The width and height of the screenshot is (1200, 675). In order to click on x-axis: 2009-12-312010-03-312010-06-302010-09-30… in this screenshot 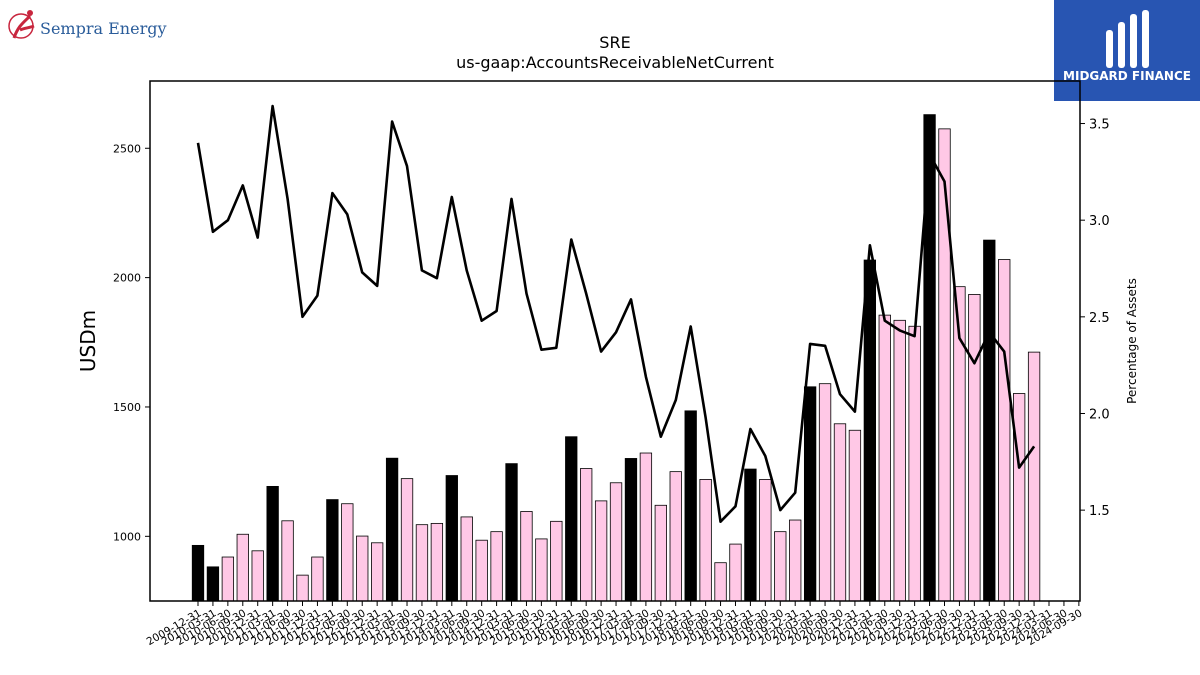, I will do `click(614, 624)`.